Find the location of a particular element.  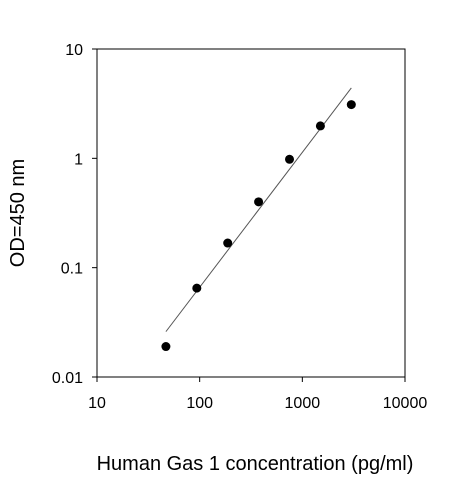

y-tick-label: 10 is located at coordinates (74, 50).